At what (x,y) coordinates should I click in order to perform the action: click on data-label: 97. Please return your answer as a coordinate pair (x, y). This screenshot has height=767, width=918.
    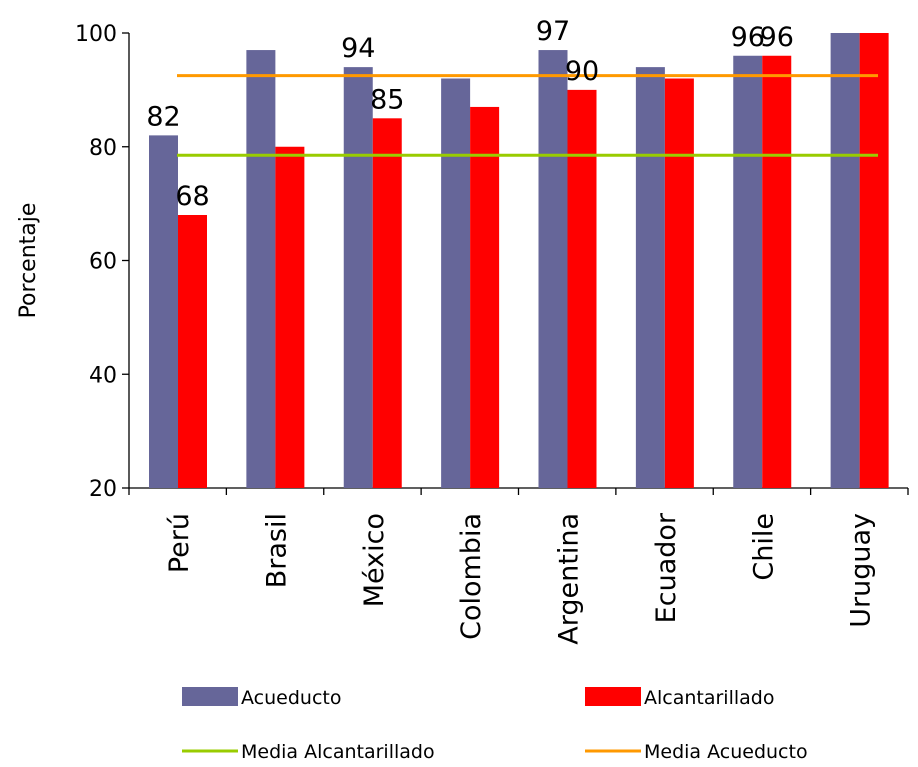
    Looking at the image, I should click on (553, 31).